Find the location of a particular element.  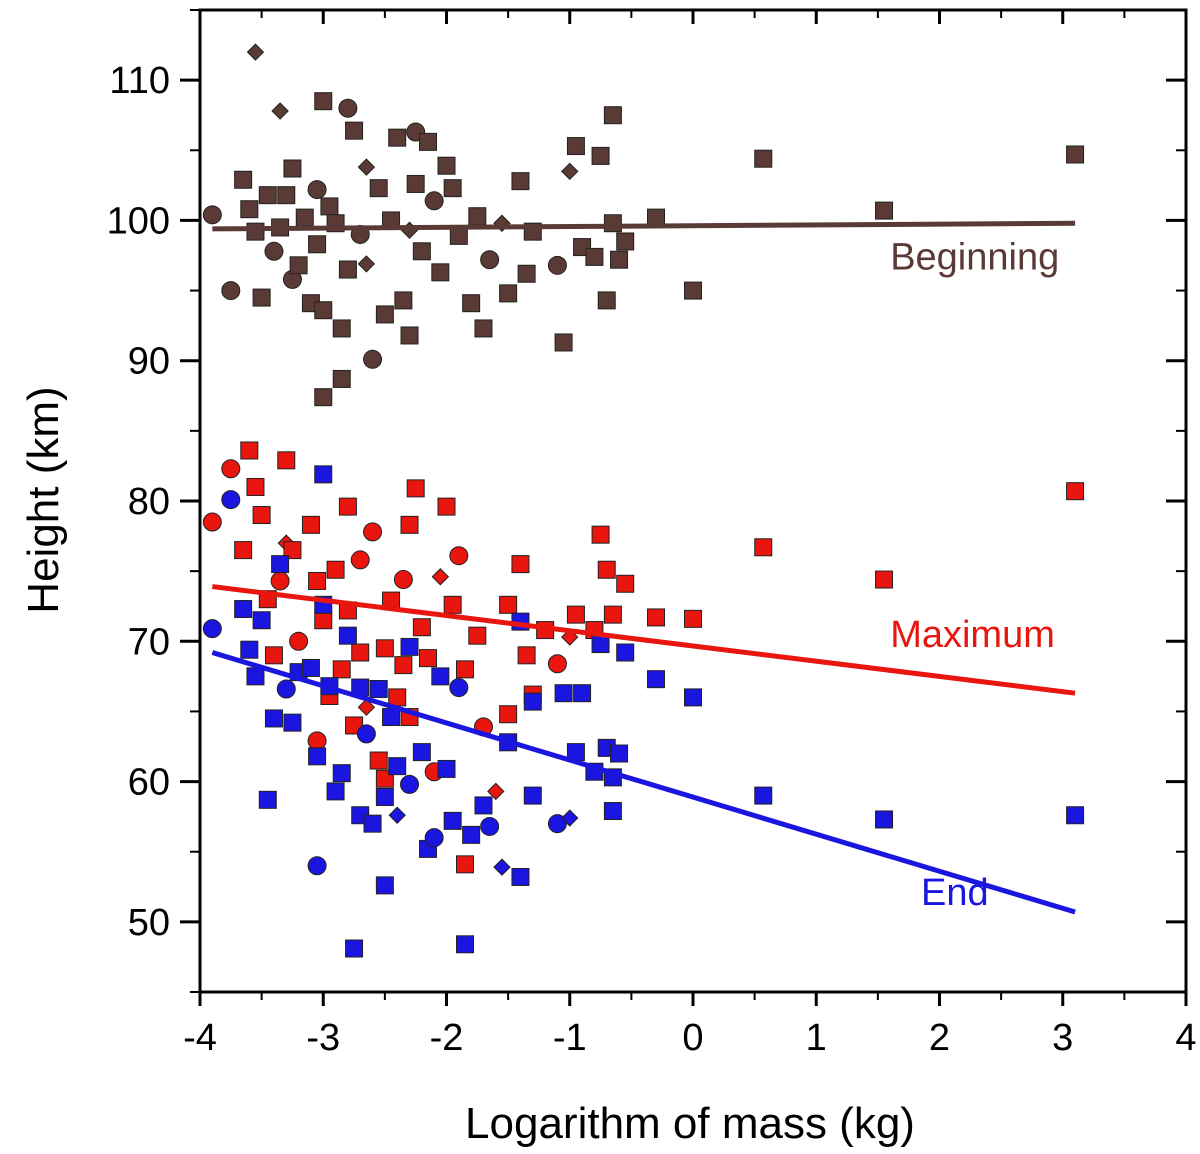

x-tick-label: -1 is located at coordinates (570, 1038).